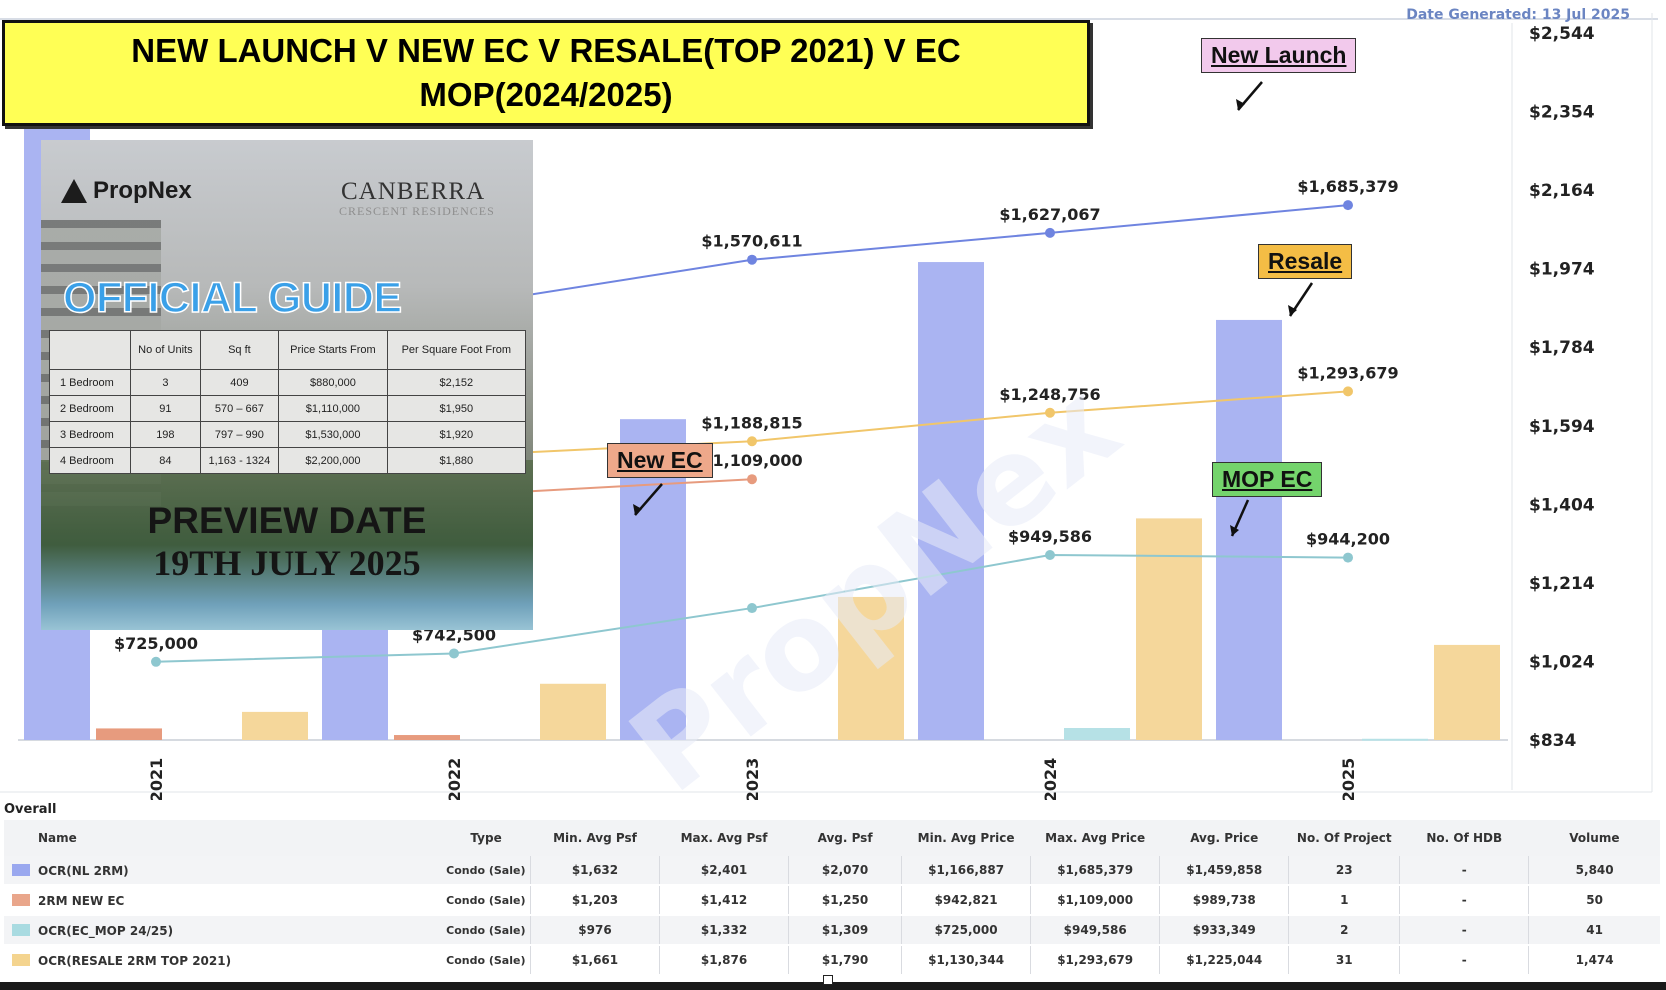 The image size is (1666, 990). What do you see at coordinates (1344, 930) in the screenshot?
I see `summary-cell: 2` at bounding box center [1344, 930].